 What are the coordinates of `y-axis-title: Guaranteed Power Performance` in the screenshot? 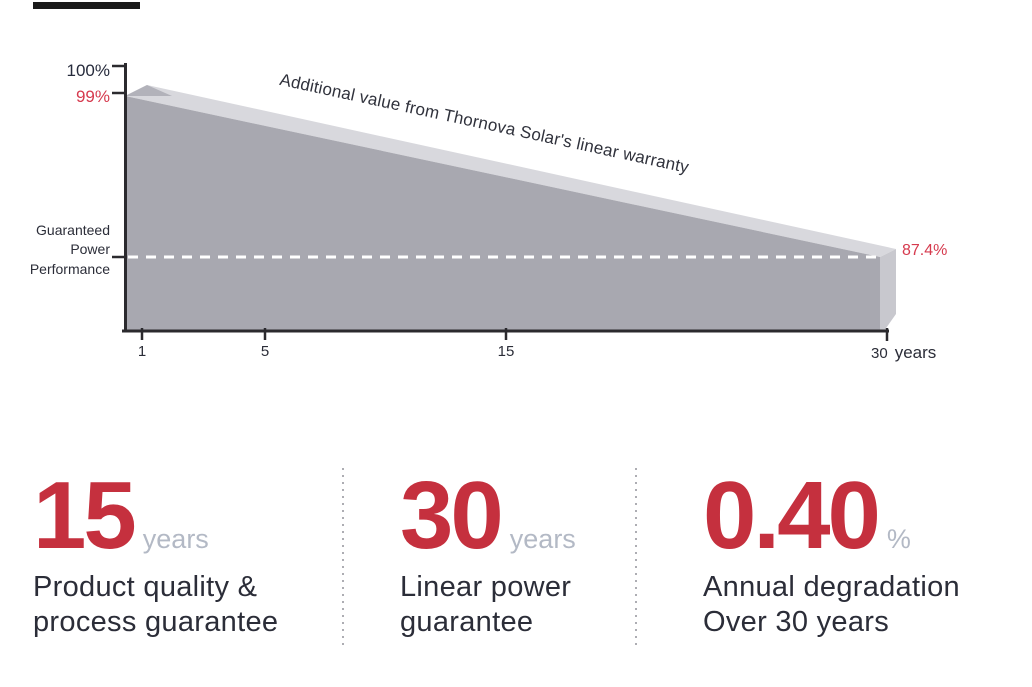 It's located at (69, 249).